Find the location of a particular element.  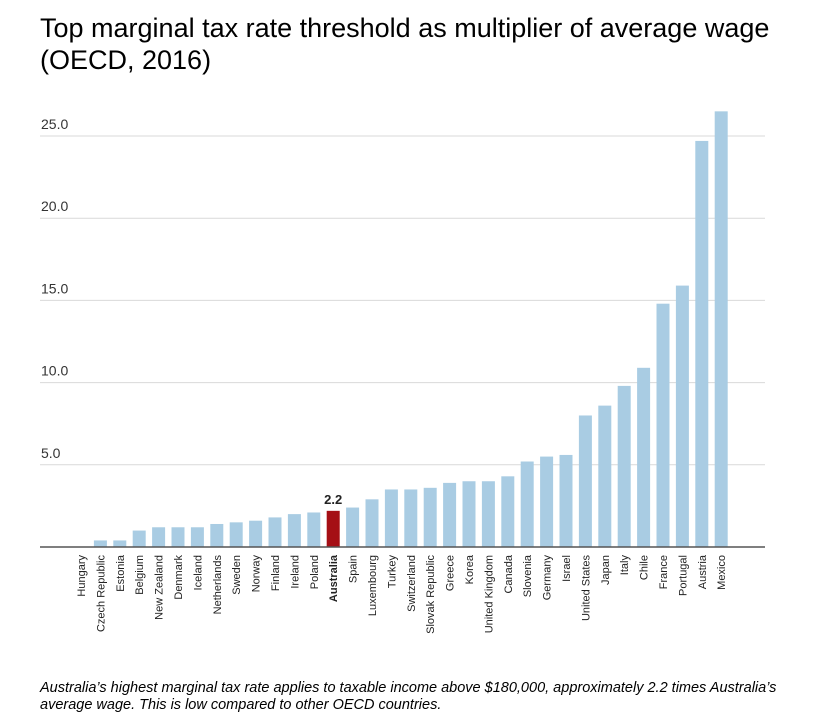

bar-united-kingdom is located at coordinates (488, 514).